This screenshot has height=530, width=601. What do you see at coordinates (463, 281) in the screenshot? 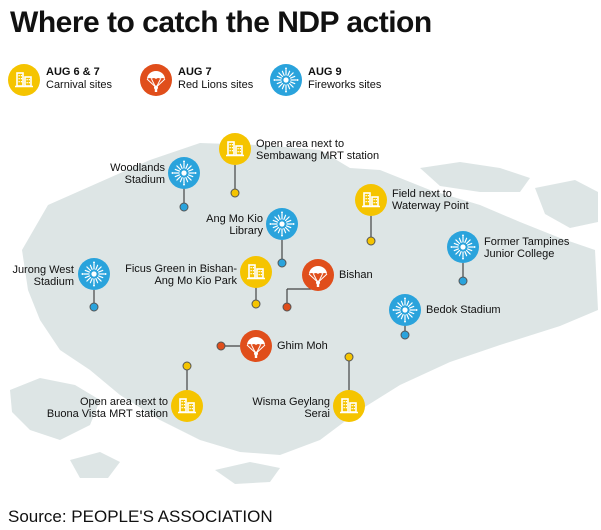
I see `tampines-dot` at bounding box center [463, 281].